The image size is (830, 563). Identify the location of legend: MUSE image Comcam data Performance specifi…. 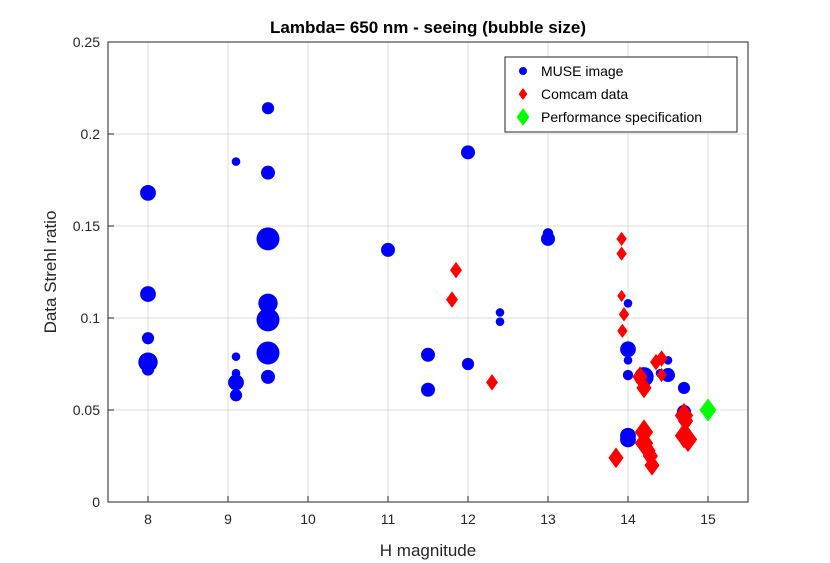
(621, 94).